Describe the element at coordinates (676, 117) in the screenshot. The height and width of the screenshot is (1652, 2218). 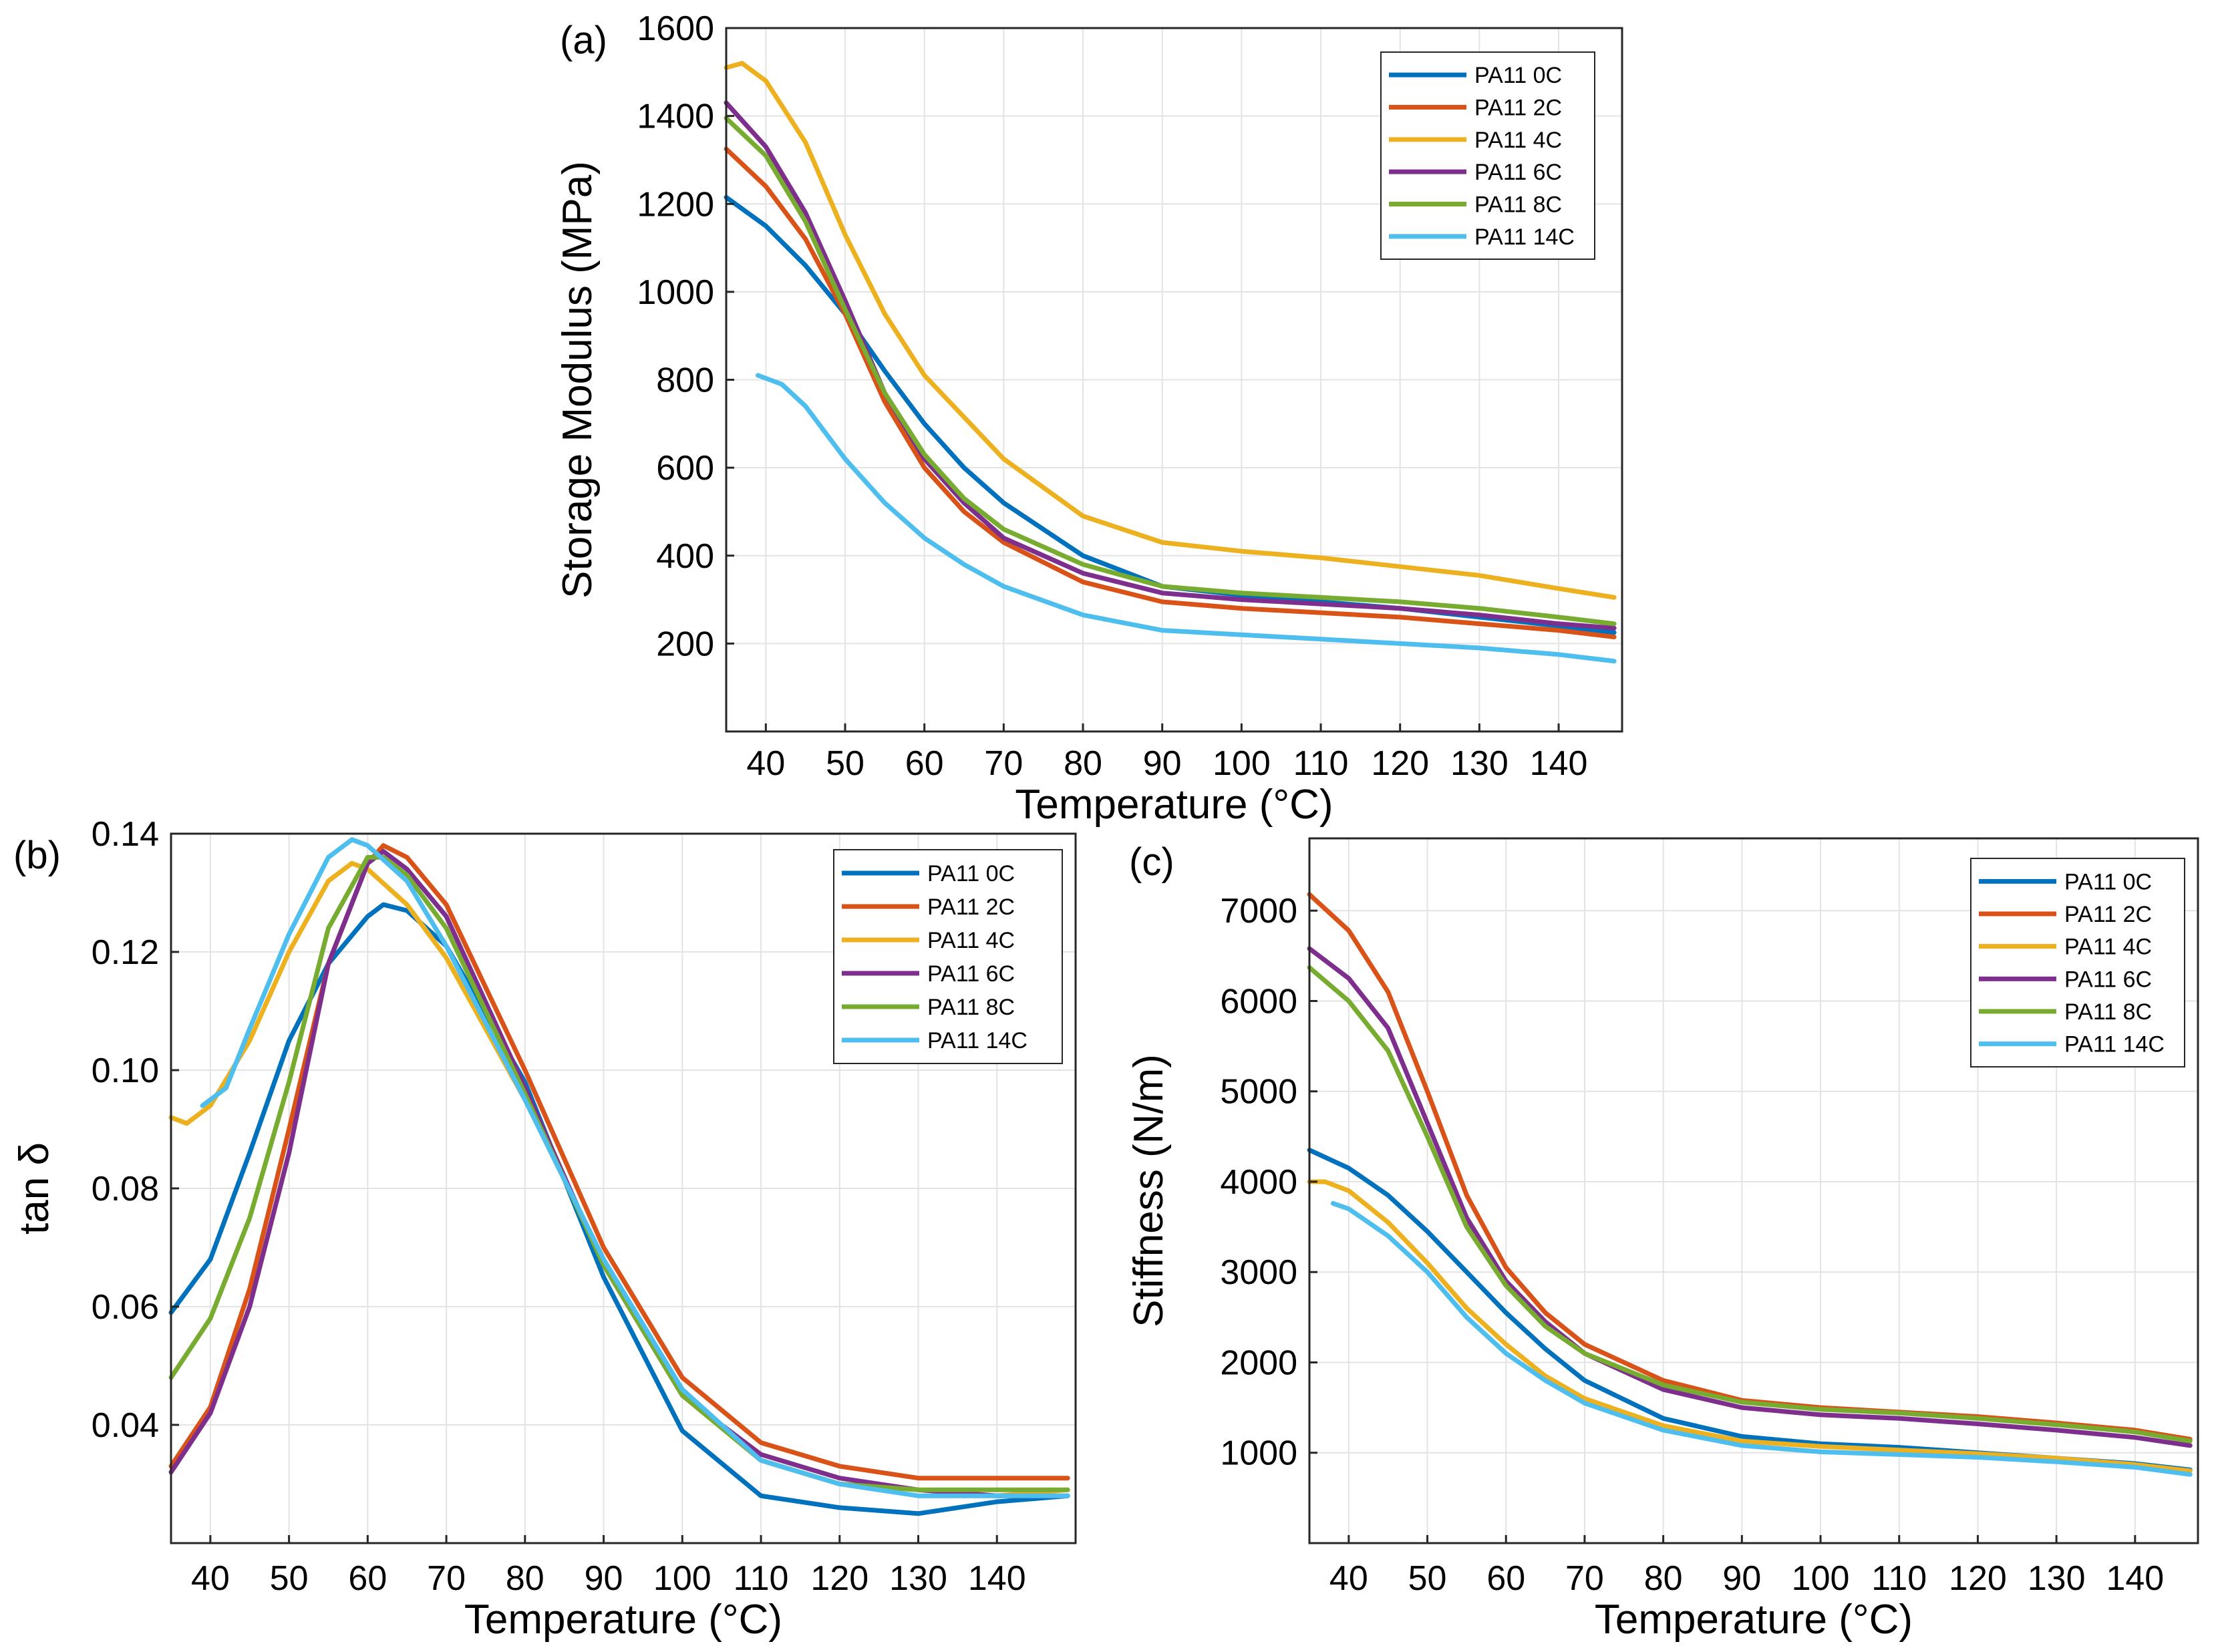
I see `y-tick-label: 1400` at that location.